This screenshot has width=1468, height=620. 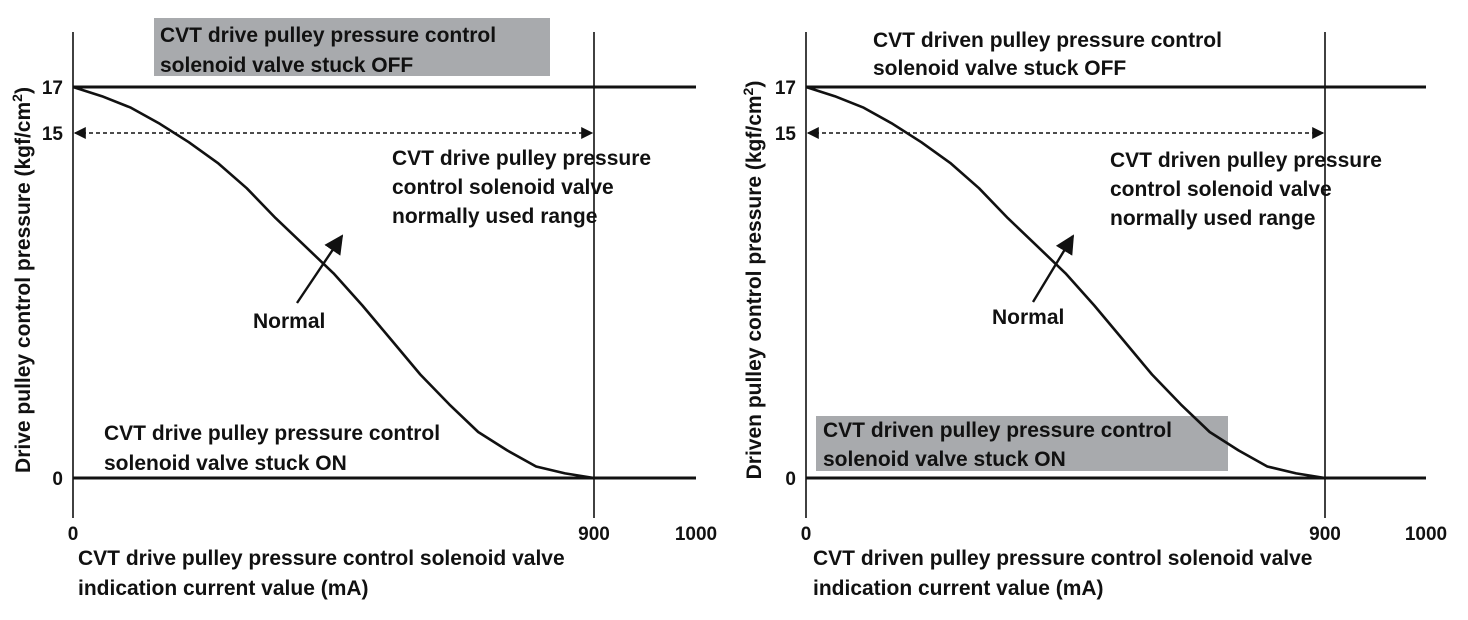 What do you see at coordinates (1022, 443) in the screenshot?
I see `stuck-on-highlight` at bounding box center [1022, 443].